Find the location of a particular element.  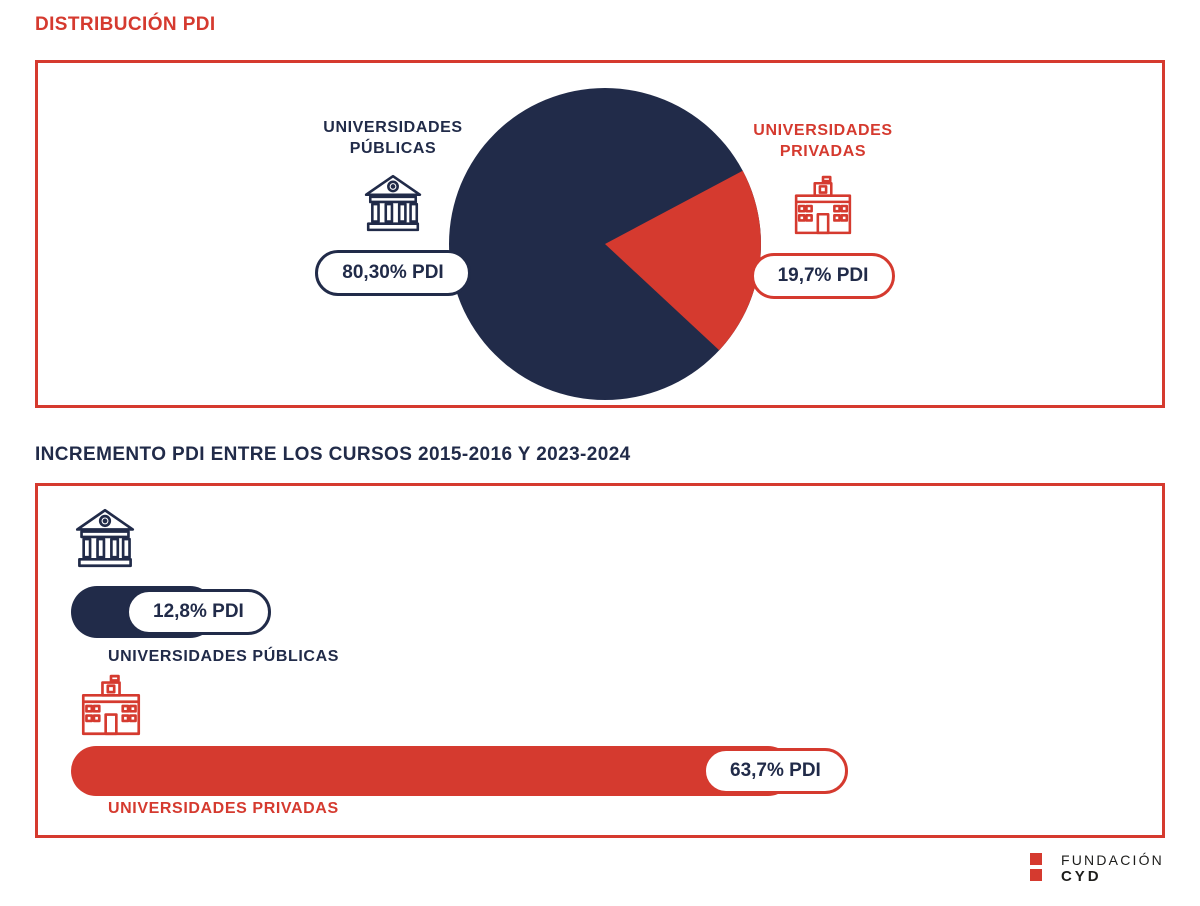

publicas-increment-badge-text: 12,8% PDI is located at coordinates (198, 611).